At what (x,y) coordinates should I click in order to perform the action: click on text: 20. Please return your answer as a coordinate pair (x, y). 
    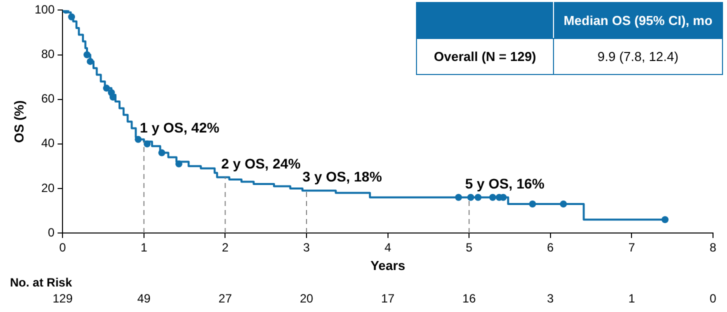
    Looking at the image, I should click on (307, 298).